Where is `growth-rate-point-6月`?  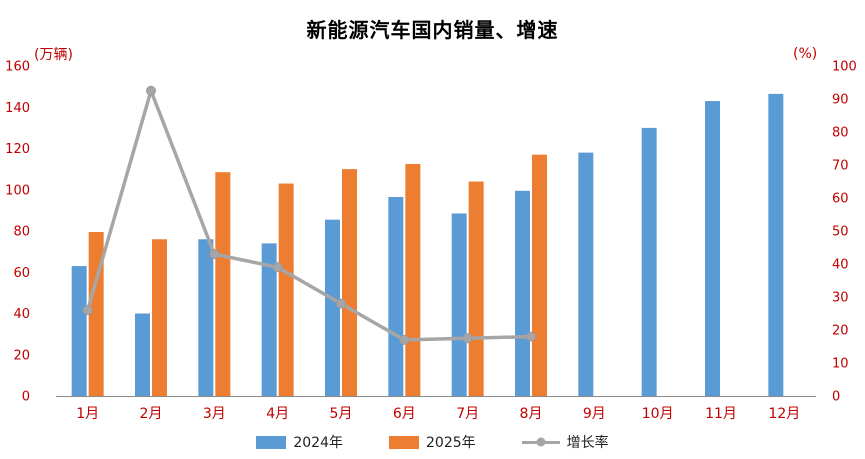 growth-rate-point-6月 is located at coordinates (404, 339).